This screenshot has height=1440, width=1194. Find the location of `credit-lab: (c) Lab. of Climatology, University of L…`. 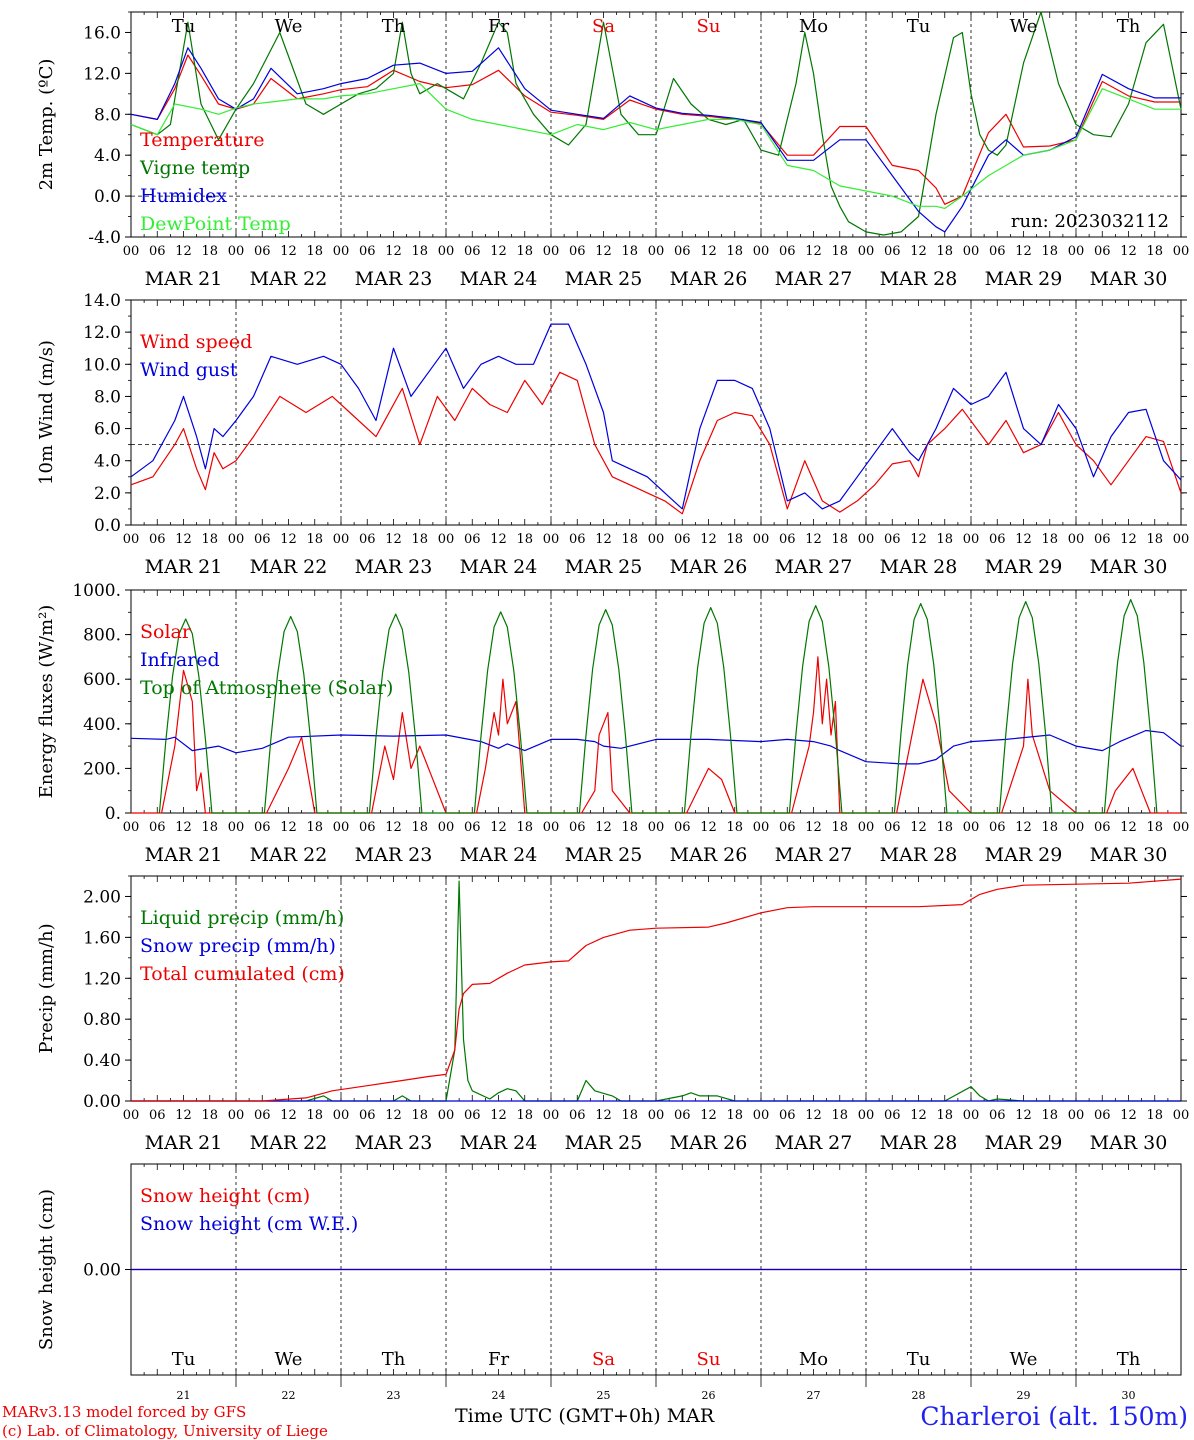

credit-lab: (c) Lab. of Climatology, University of L… is located at coordinates (165, 1431).